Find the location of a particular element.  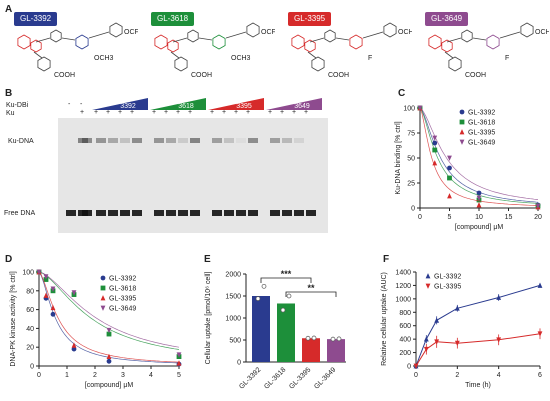

y-tick-label: 200 is located at coordinates (405, 353).